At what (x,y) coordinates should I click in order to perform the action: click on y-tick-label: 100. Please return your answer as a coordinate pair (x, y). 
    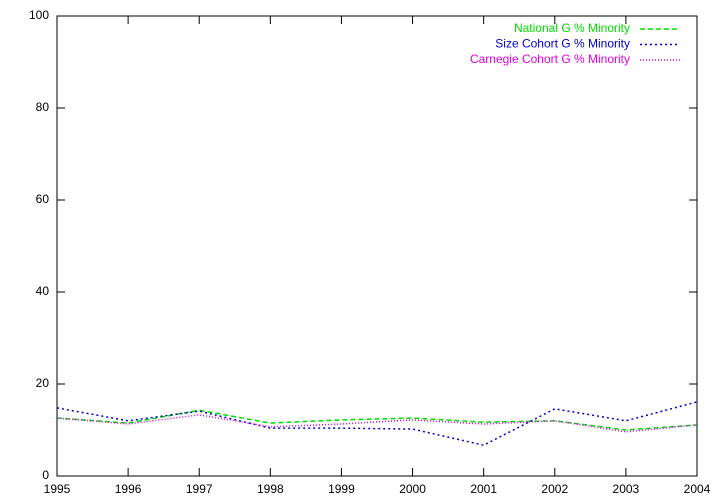
    Looking at the image, I should click on (39, 15).